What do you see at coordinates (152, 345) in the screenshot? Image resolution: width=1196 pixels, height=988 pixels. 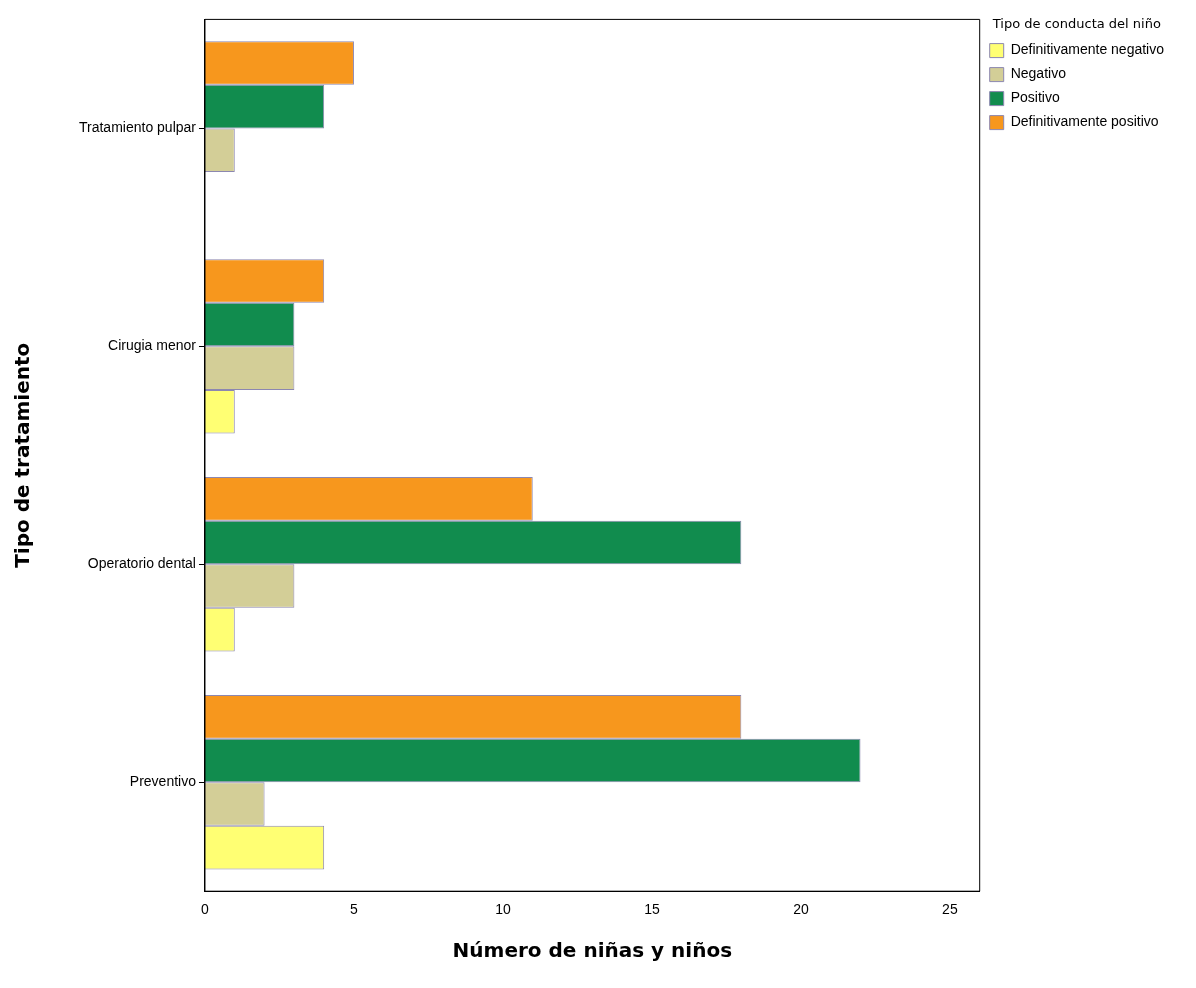 I see `y-tick-label: Cirugia menor` at bounding box center [152, 345].